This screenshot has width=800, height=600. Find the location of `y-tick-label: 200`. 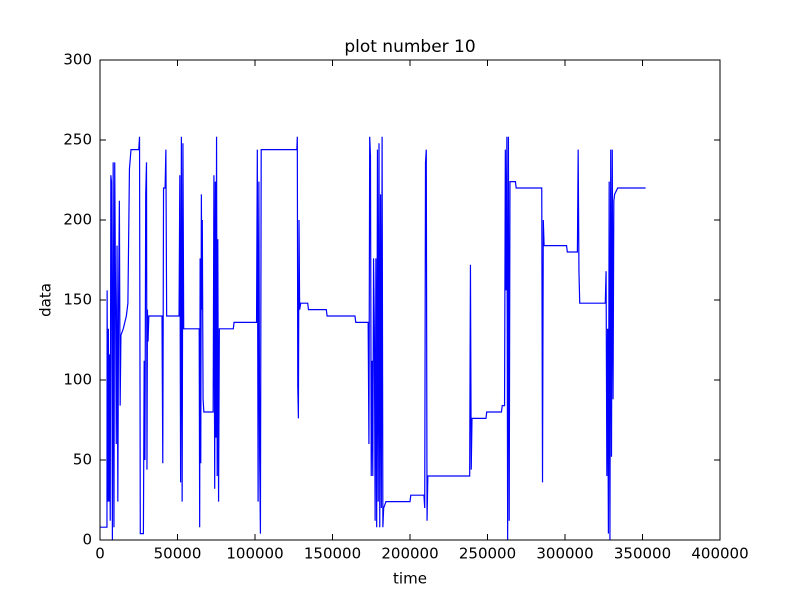

y-tick-label: 200 is located at coordinates (77, 220).